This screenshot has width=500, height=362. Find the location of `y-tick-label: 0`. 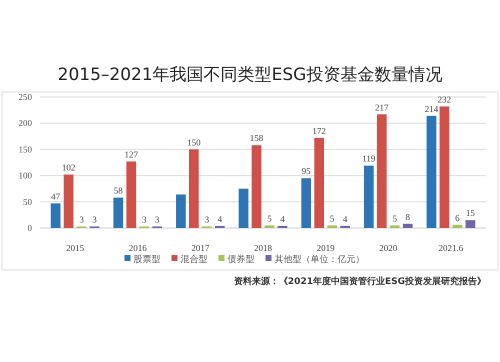

y-tick-label: 0 is located at coordinates (30, 228).